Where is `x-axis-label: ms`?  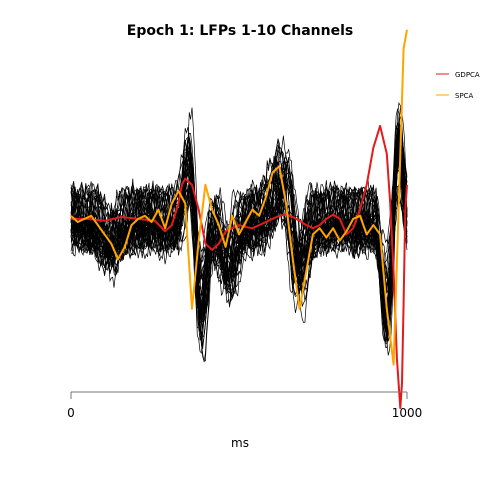 x-axis-label: ms is located at coordinates (240, 443).